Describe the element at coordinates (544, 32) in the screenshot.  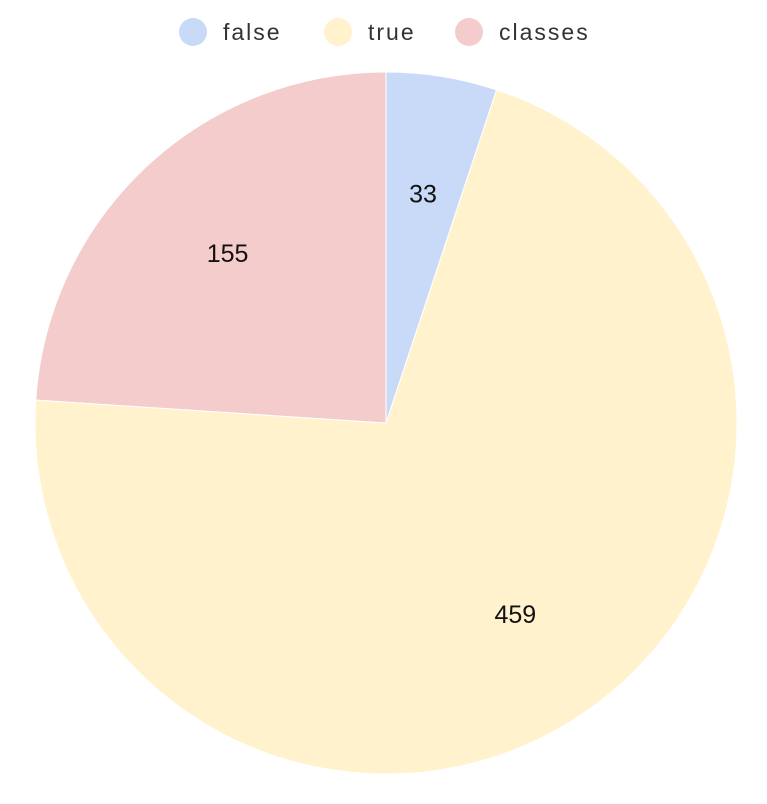
I see `legend-label-classes: classes` at that location.